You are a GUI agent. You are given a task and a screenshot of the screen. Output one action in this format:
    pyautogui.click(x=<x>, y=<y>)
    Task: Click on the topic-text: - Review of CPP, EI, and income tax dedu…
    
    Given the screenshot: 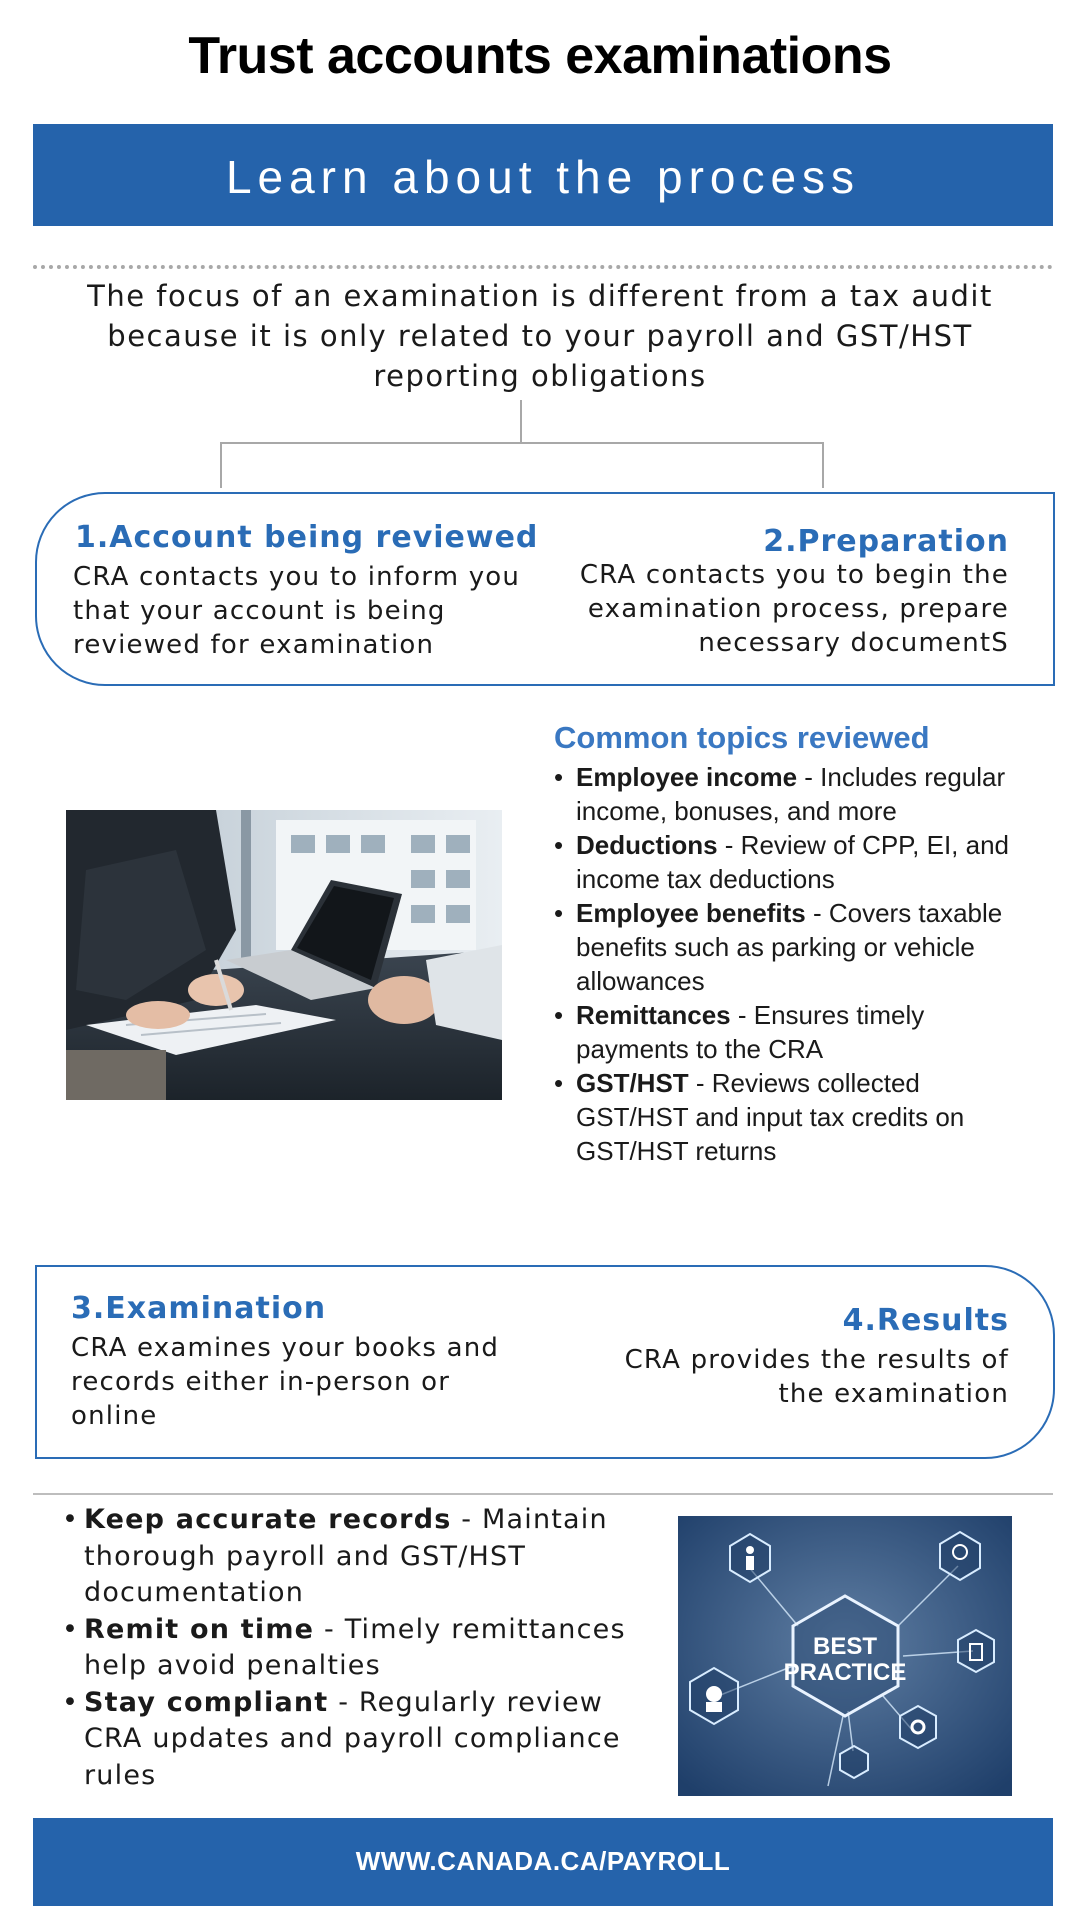 What is the action you would take?
    pyautogui.click(x=793, y=862)
    